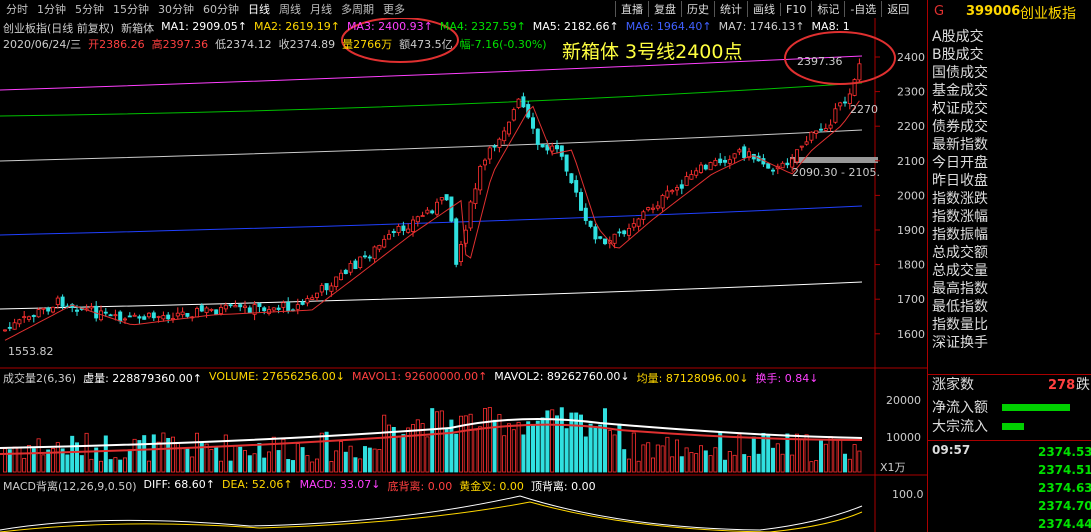 This screenshot has width=1091, height=532. What do you see at coordinates (862, 9) in the screenshot?
I see `tool-button: -自选` at bounding box center [862, 9].